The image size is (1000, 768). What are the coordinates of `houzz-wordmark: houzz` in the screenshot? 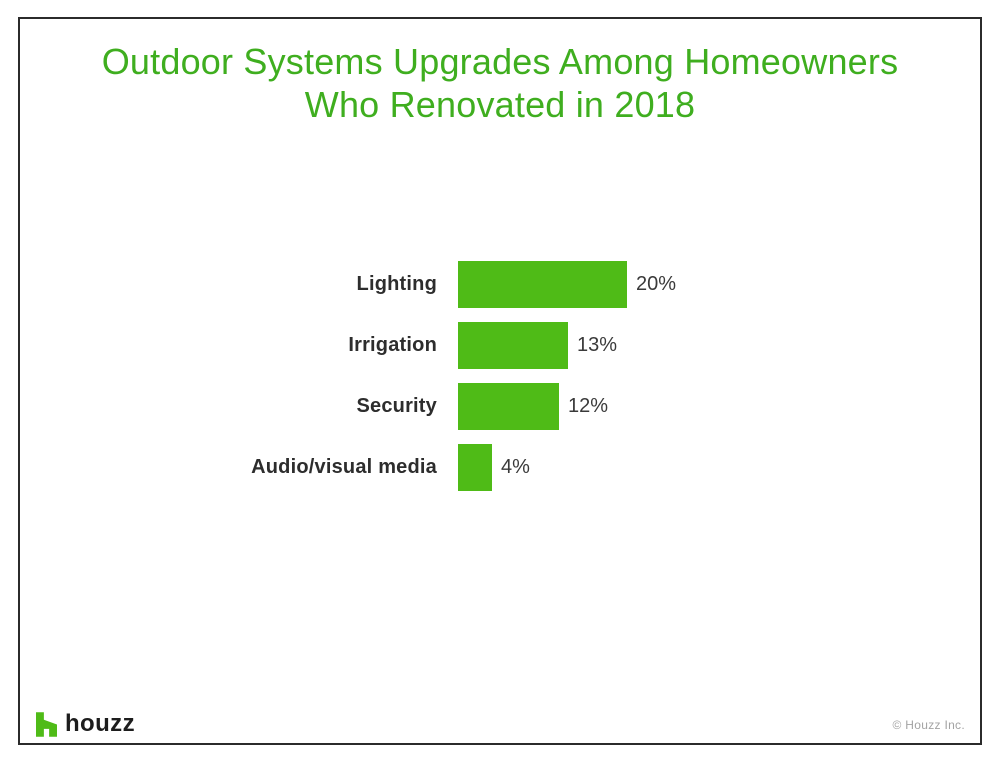 It's located at (100, 723).